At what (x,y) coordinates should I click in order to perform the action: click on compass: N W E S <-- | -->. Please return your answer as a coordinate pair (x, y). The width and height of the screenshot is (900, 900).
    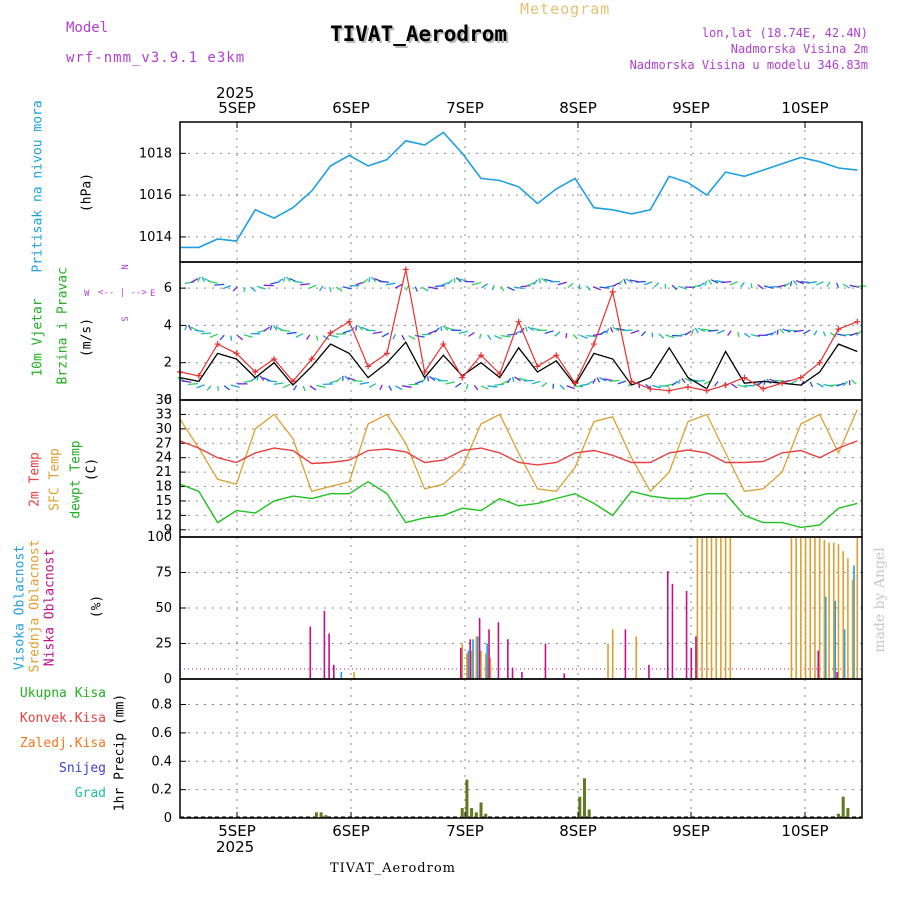
    Looking at the image, I should click on (120, 292).